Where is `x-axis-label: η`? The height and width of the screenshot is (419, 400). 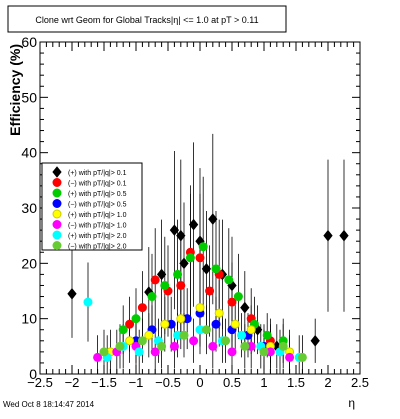 x-axis-label: η is located at coordinates (351, 403).